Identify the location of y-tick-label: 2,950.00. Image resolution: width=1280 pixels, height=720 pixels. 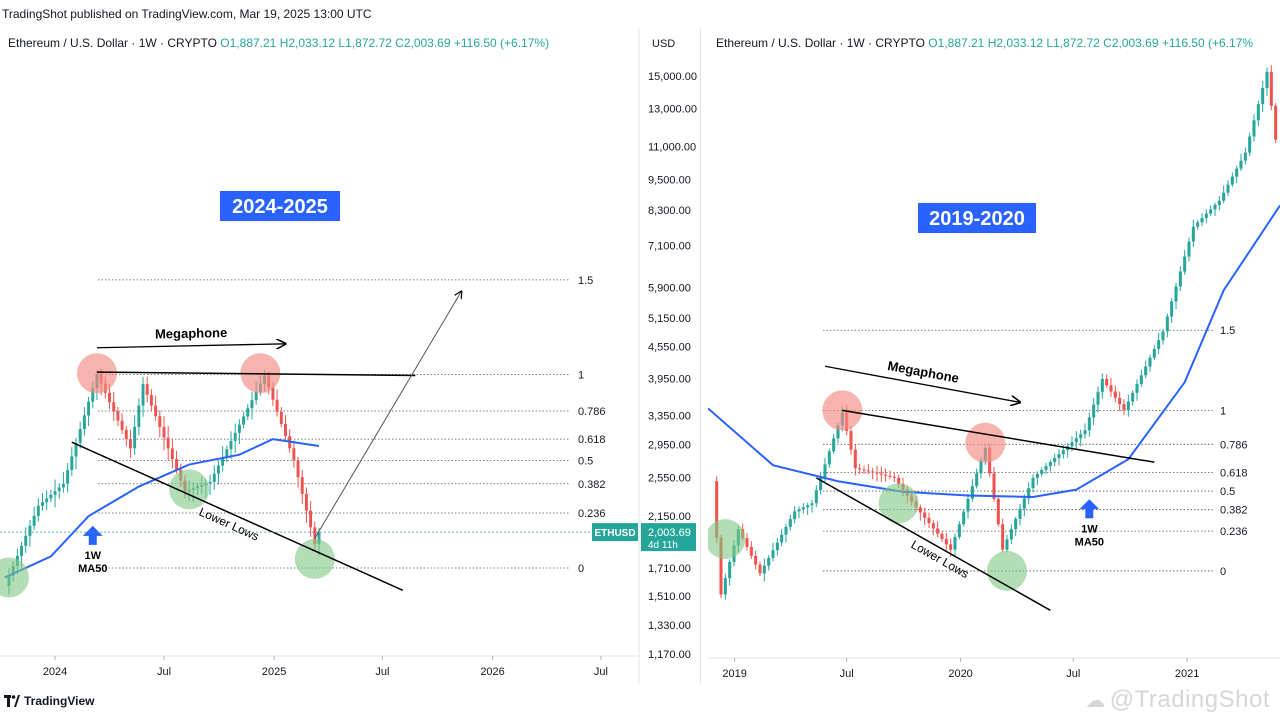
(669, 445).